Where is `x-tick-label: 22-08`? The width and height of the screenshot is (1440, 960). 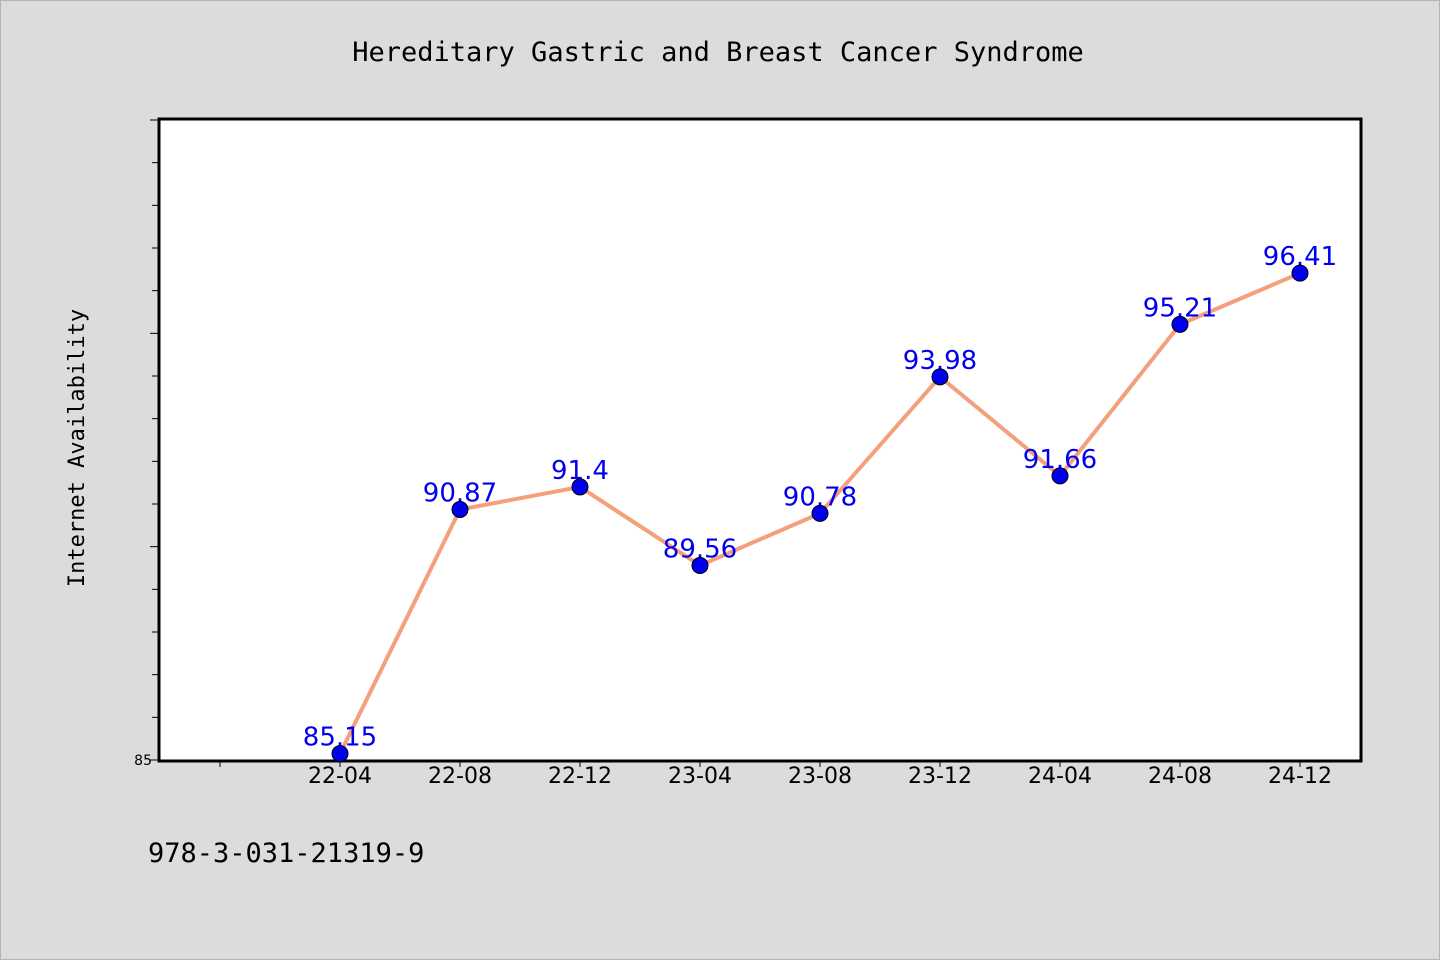
x-tick-label: 22-08 is located at coordinates (460, 776).